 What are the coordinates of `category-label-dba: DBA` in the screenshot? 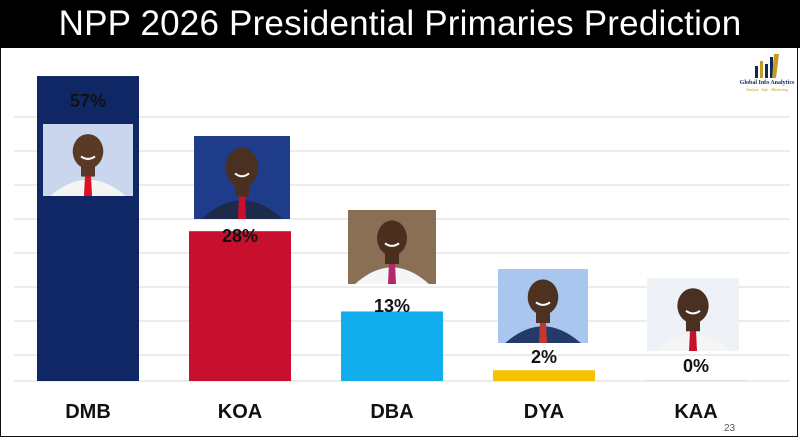 It's located at (391, 412).